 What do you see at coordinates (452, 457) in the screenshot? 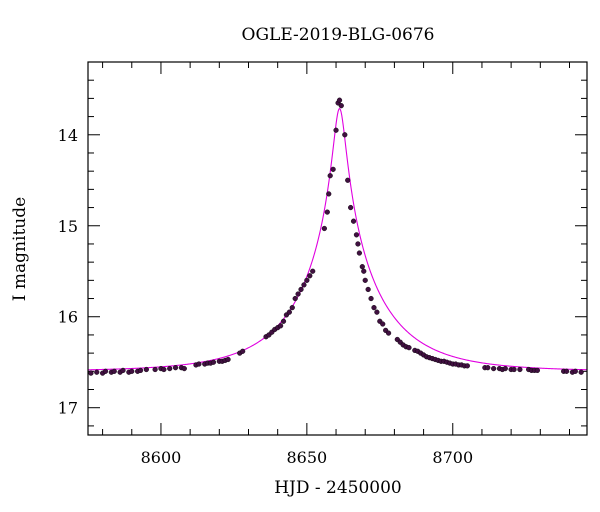
I see `x-tick-label: 8700` at bounding box center [452, 457].